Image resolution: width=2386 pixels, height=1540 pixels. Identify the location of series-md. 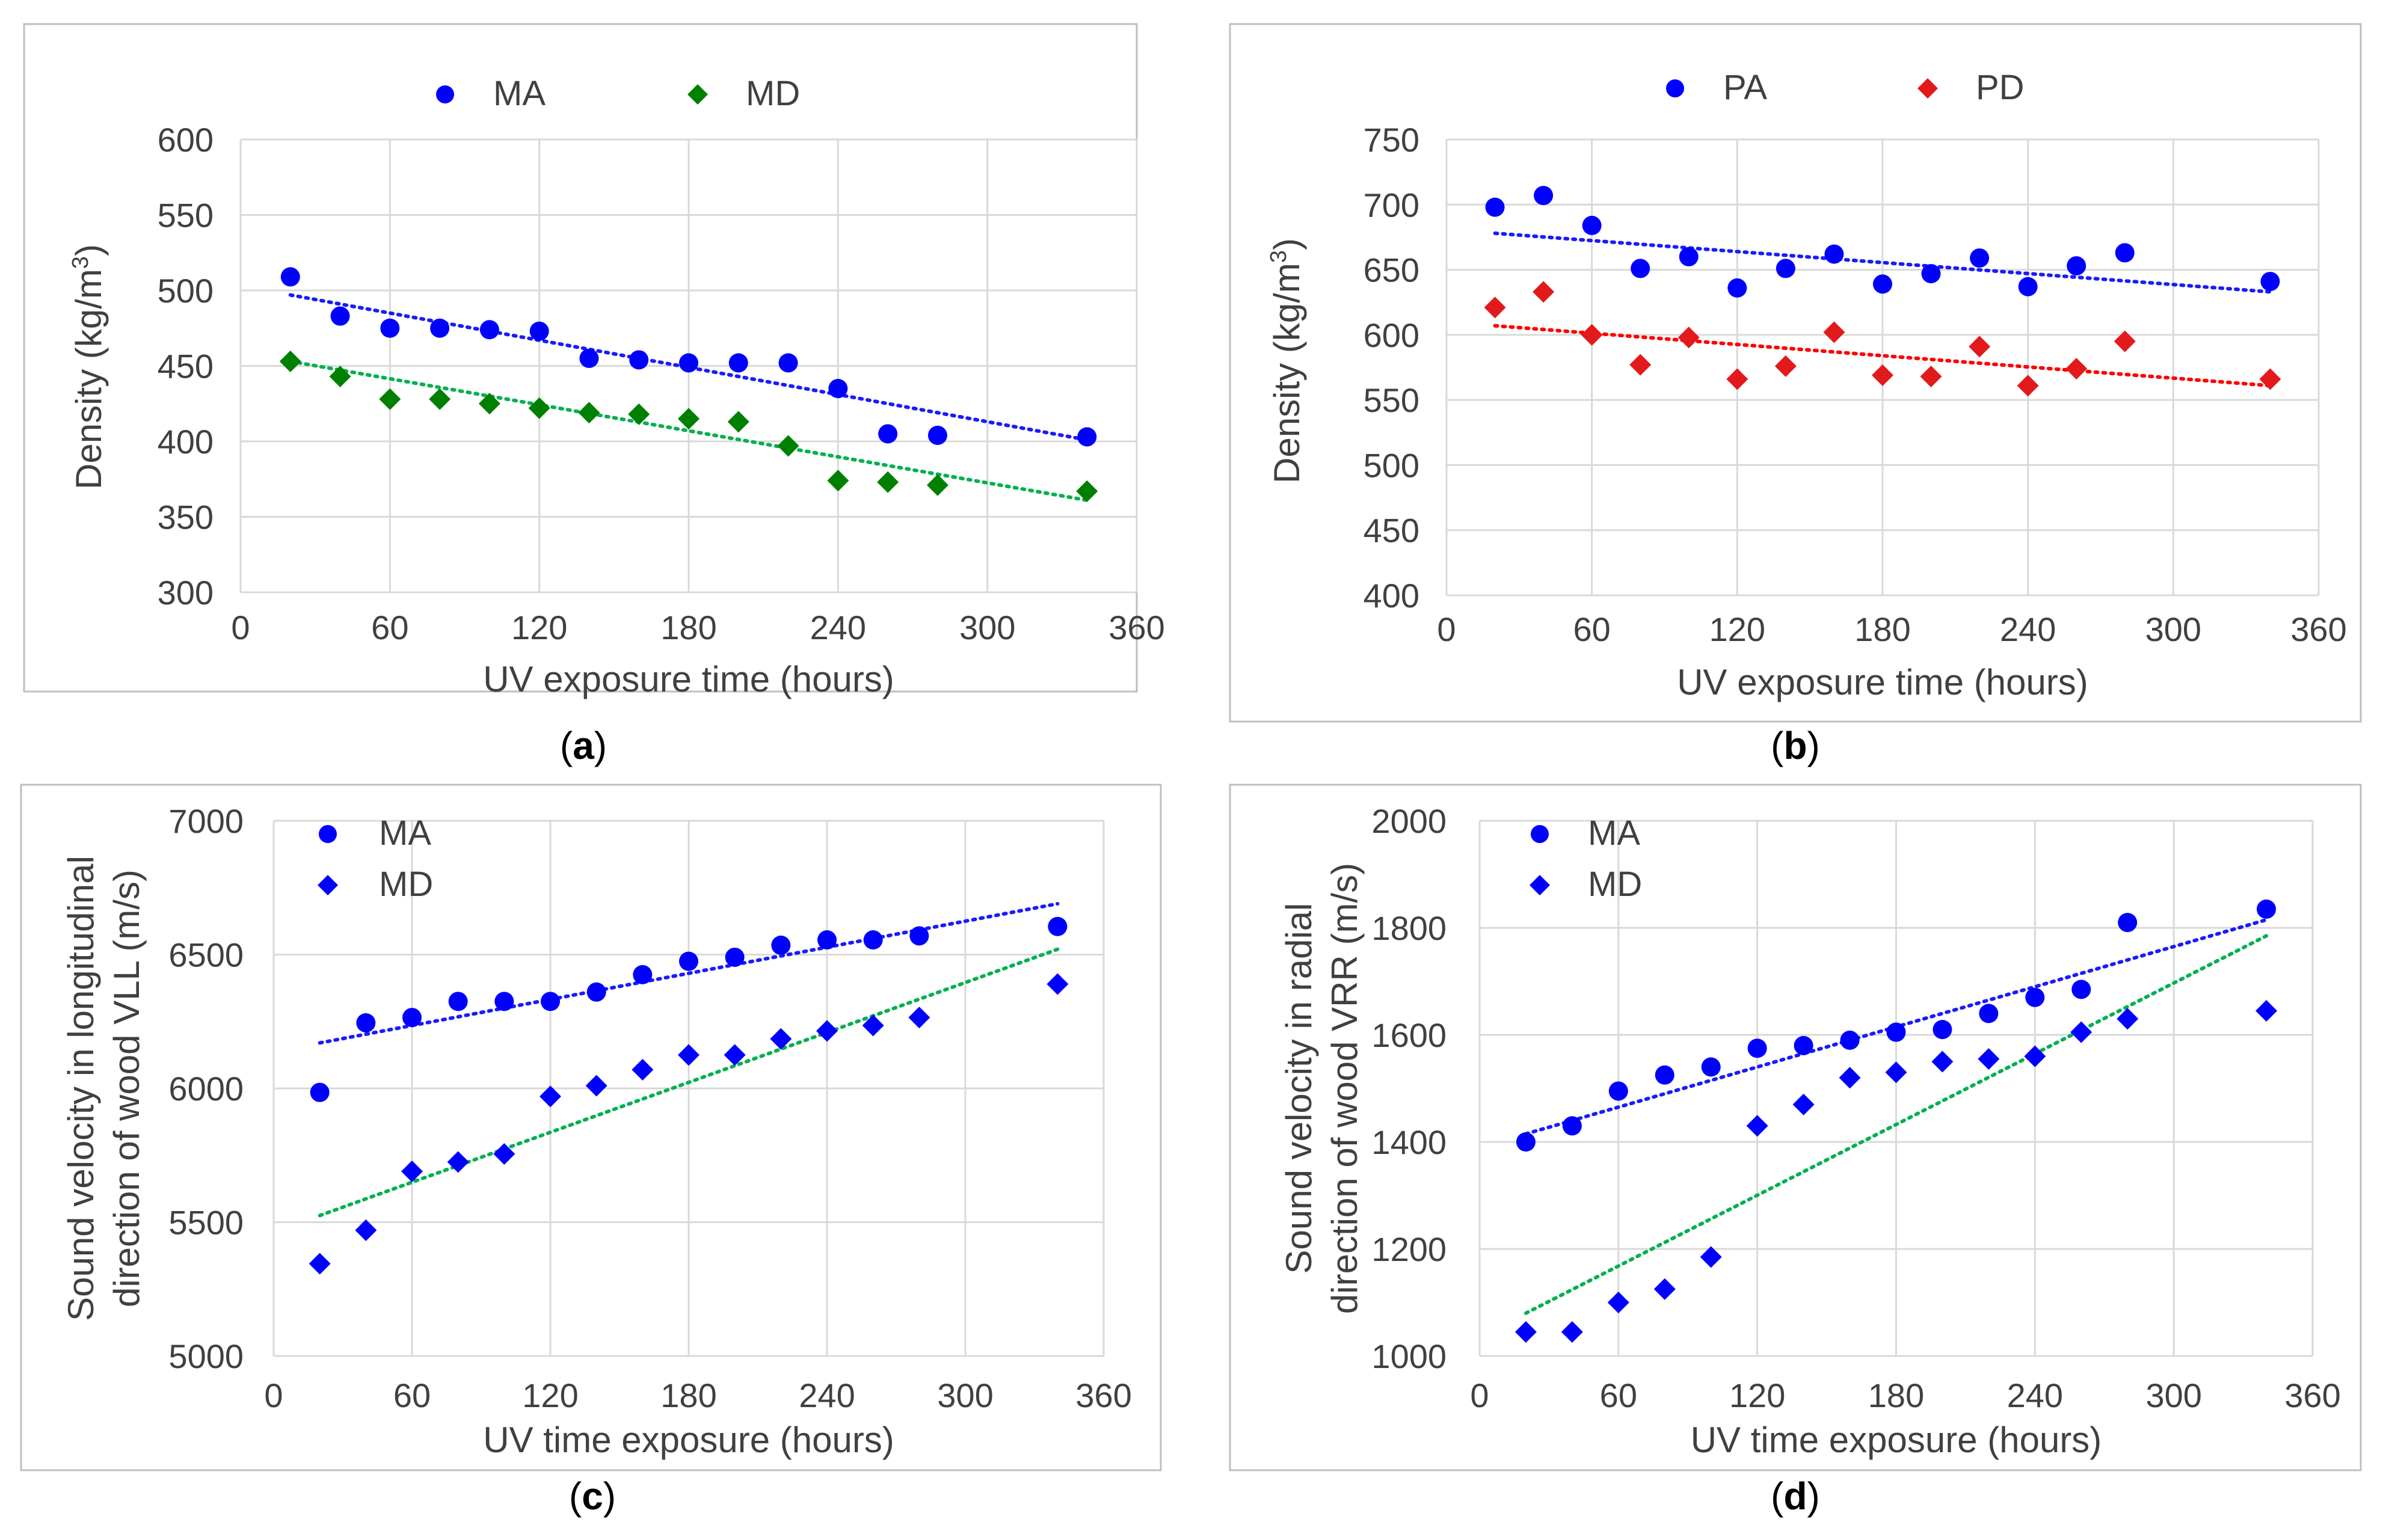
(689, 1111).